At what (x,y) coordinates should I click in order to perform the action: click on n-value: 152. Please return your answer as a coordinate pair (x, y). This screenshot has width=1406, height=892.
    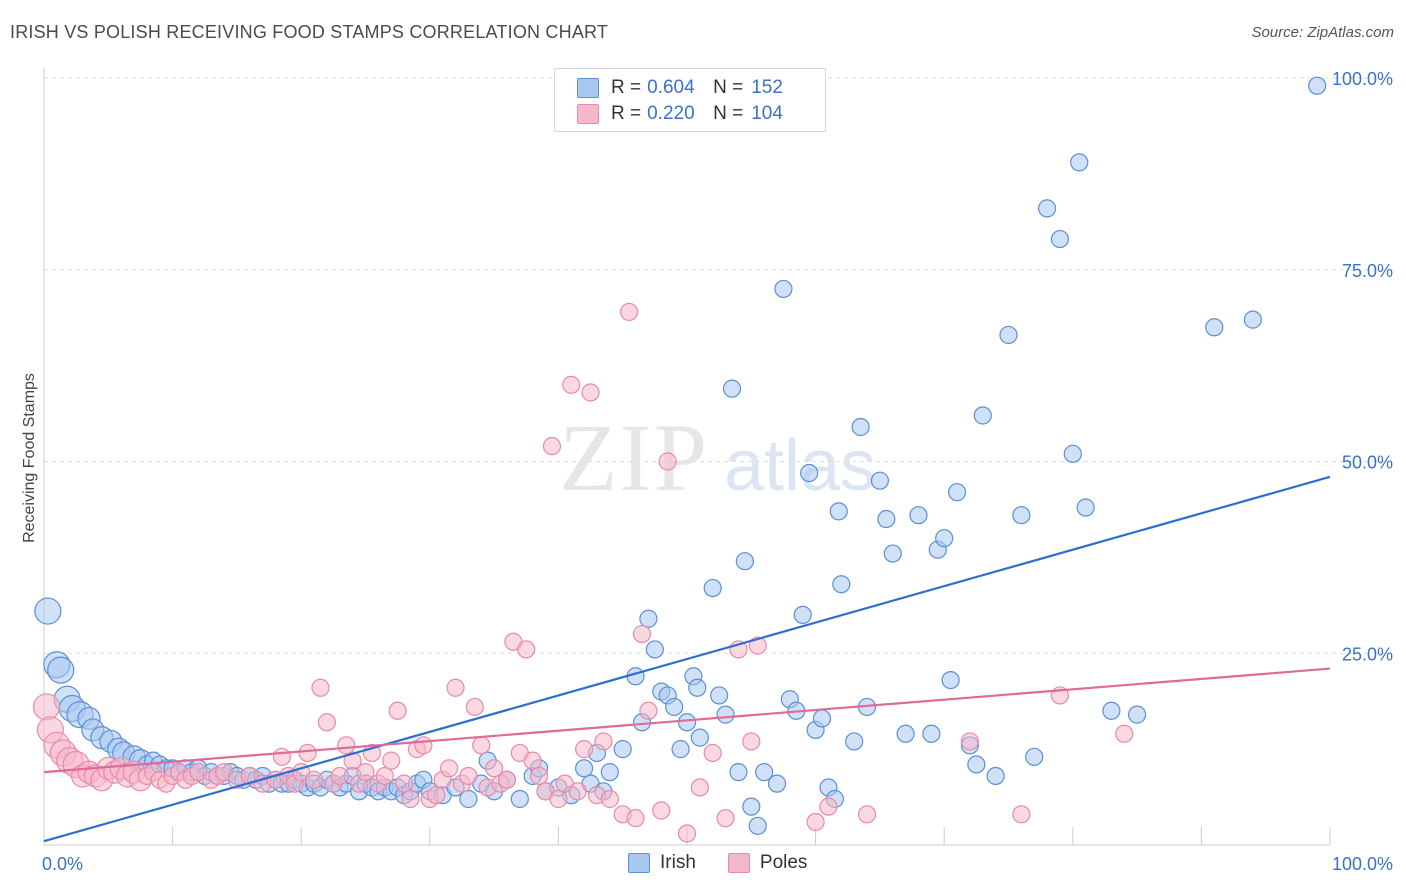
    Looking at the image, I should click on (767, 87).